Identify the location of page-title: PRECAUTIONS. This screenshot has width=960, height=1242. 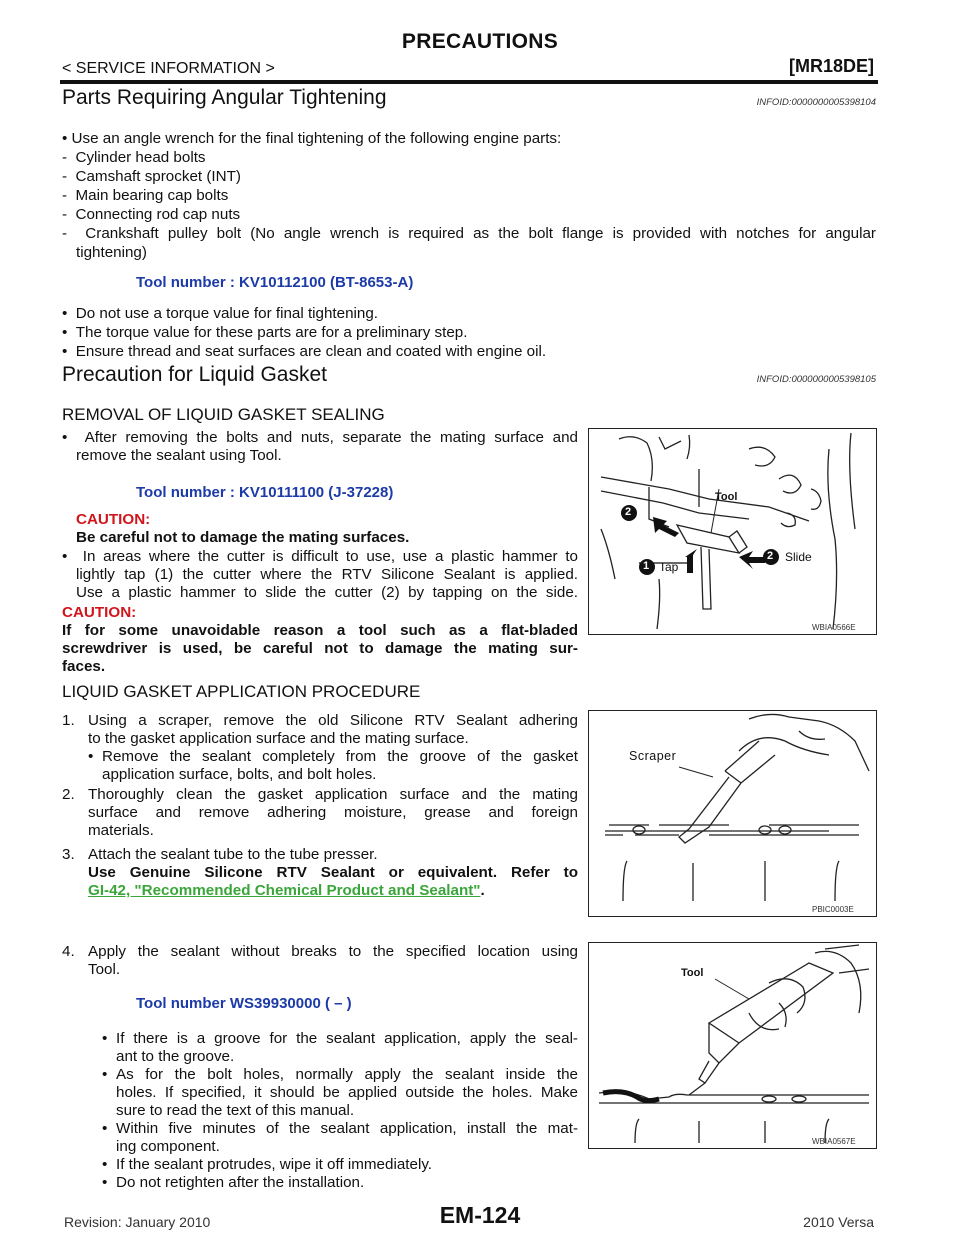
(480, 41).